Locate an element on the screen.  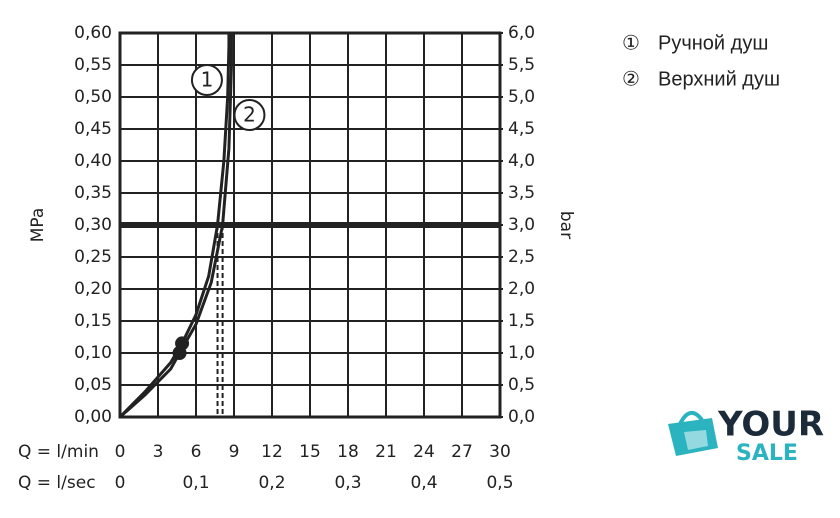
y2-tick-label: 3,5 is located at coordinates (521, 193).